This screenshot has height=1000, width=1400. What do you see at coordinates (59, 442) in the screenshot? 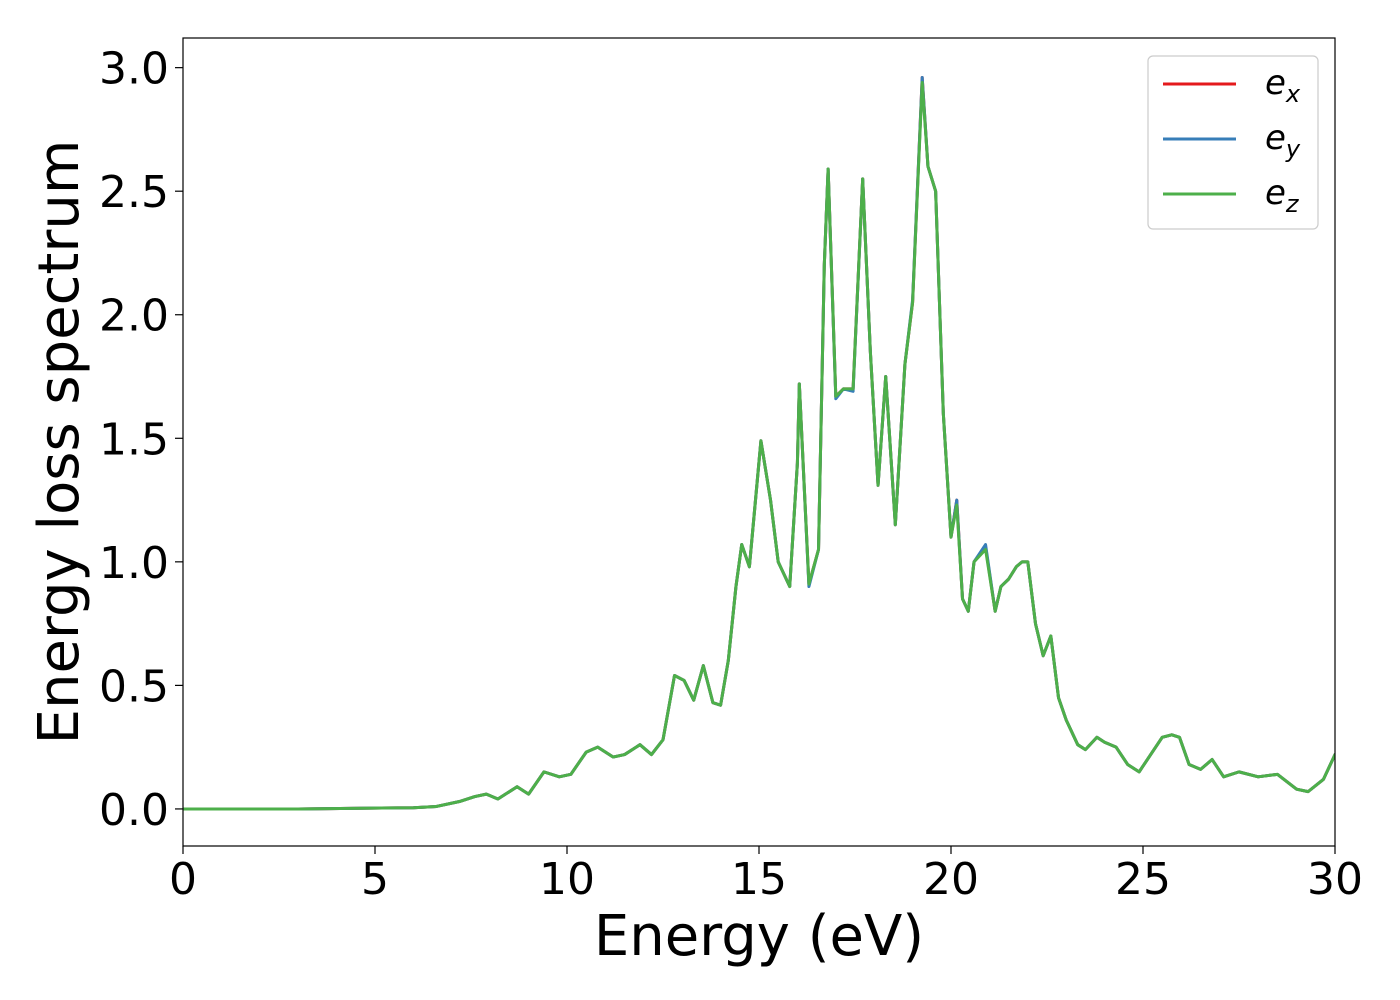
I see `y-axis-title: Energy loss spectrum` at bounding box center [59, 442].